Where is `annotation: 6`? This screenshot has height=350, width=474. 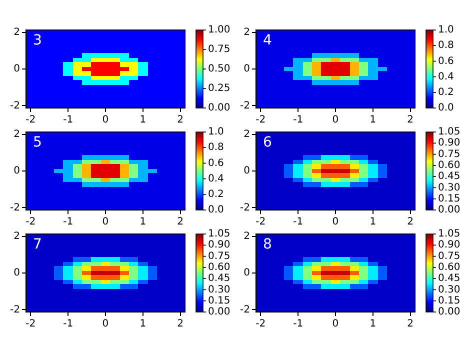
annotation: 6 is located at coordinates (267, 142).